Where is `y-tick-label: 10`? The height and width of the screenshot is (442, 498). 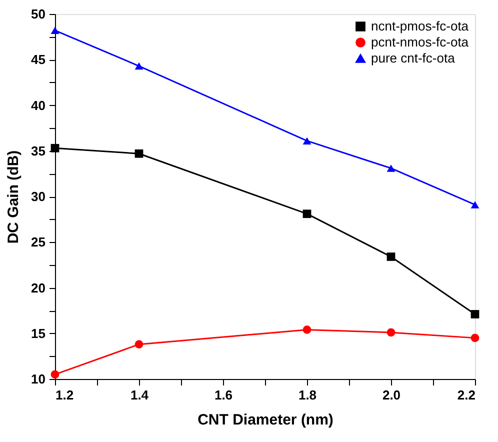 y-tick-label: 10 is located at coordinates (38, 379).